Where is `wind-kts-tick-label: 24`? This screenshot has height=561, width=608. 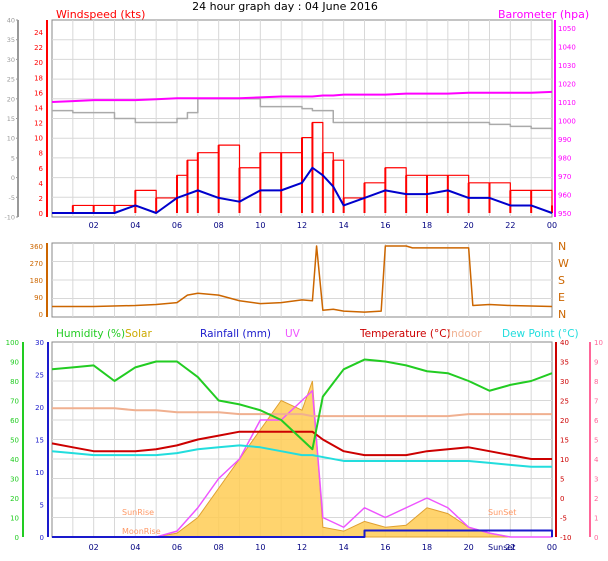
wind-kts-tick-label: 24 is located at coordinates (38, 33).